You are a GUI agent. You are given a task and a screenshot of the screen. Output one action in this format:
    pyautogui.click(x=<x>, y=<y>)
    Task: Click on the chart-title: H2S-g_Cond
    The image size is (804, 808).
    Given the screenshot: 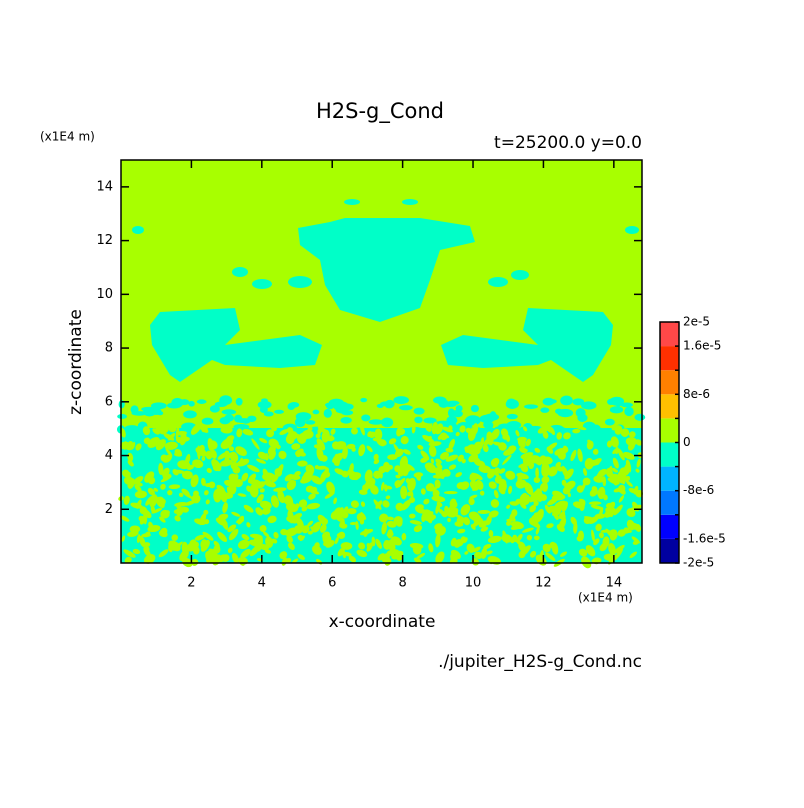 What is the action you would take?
    pyautogui.click(x=380, y=111)
    